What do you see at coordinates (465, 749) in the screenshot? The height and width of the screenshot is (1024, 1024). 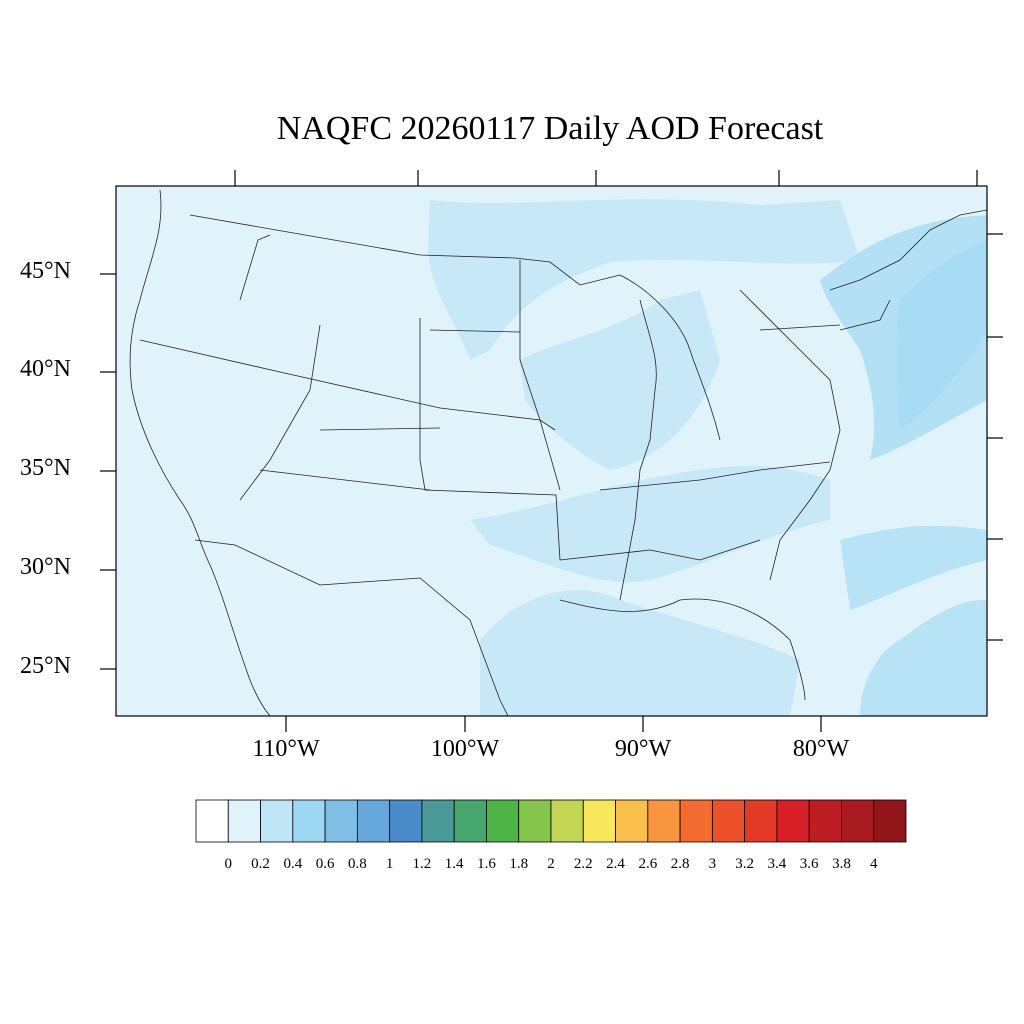 I see `lon-label-100w: 100°W` at bounding box center [465, 749].